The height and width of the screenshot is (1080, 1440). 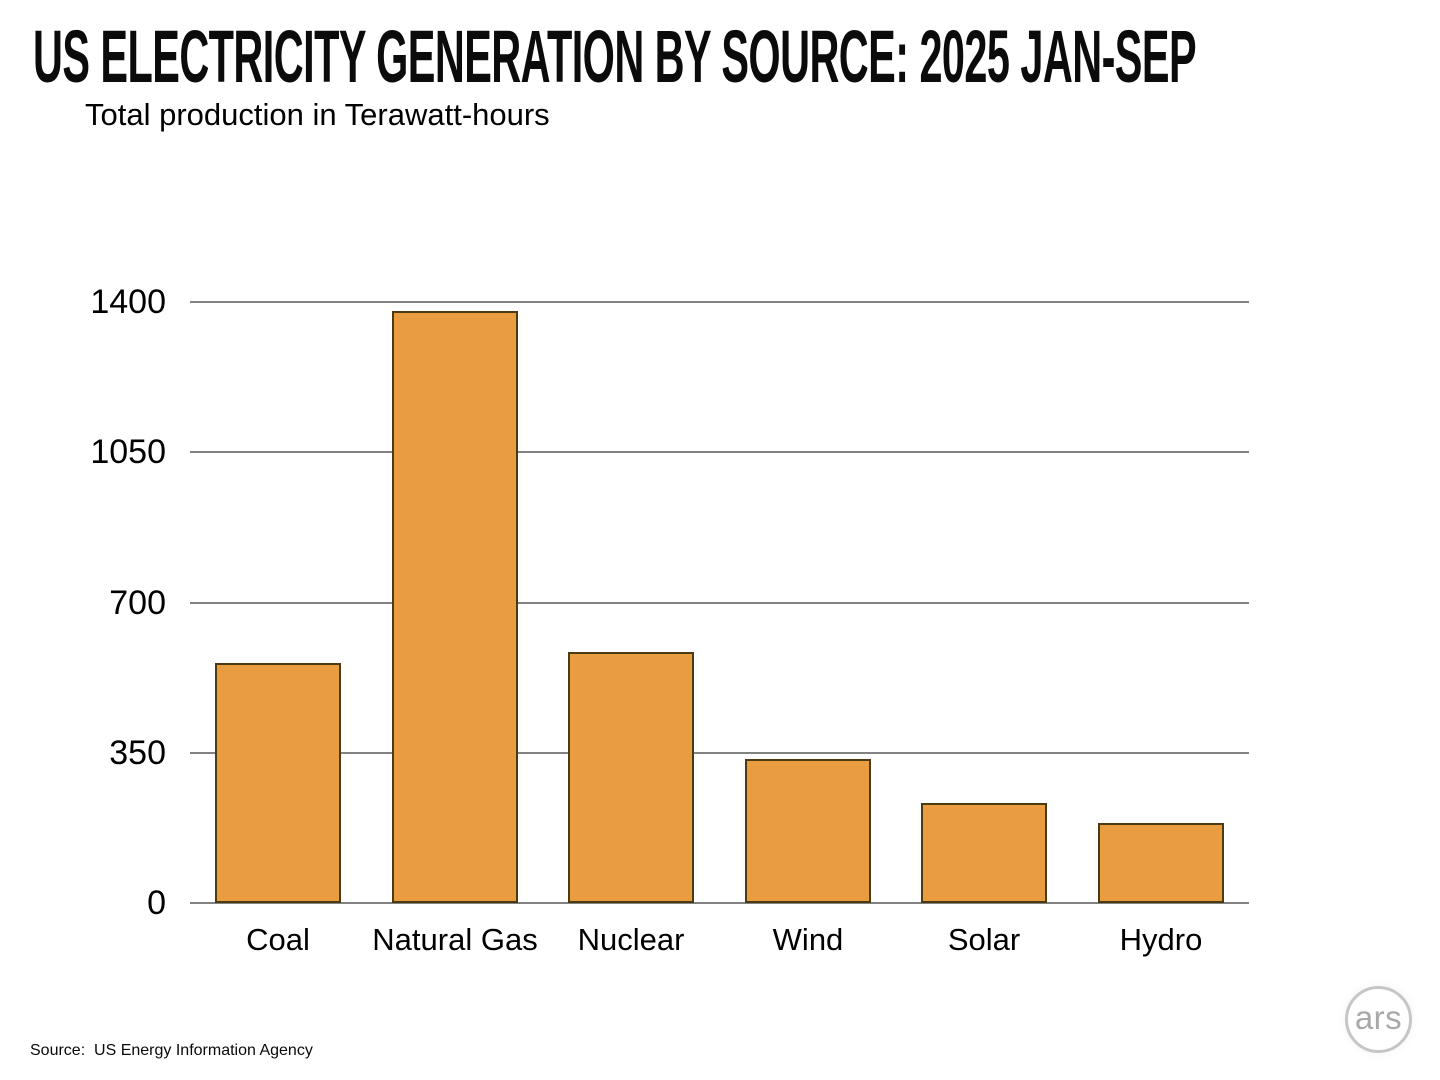 I want to click on bar-solar, so click(x=984, y=853).